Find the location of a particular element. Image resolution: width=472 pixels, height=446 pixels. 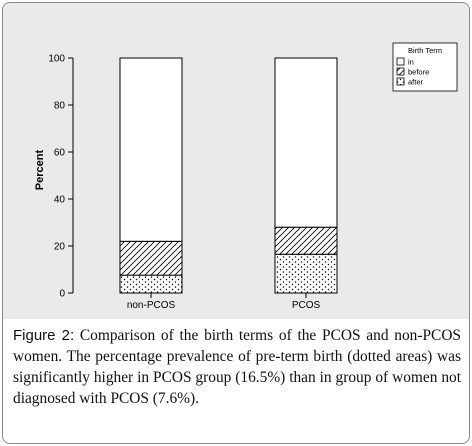

caption-label: Figure 2: is located at coordinates (44, 335).